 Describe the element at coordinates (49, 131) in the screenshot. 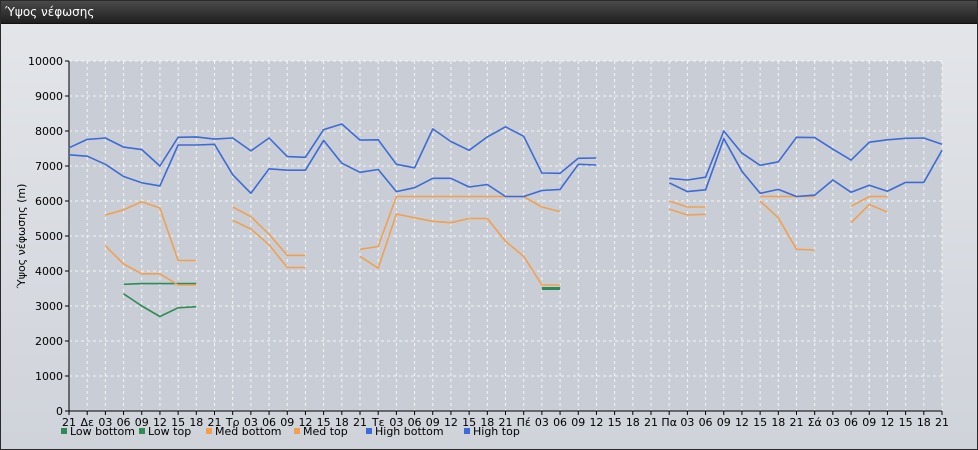

I see `y-tick-label: 8000` at that location.